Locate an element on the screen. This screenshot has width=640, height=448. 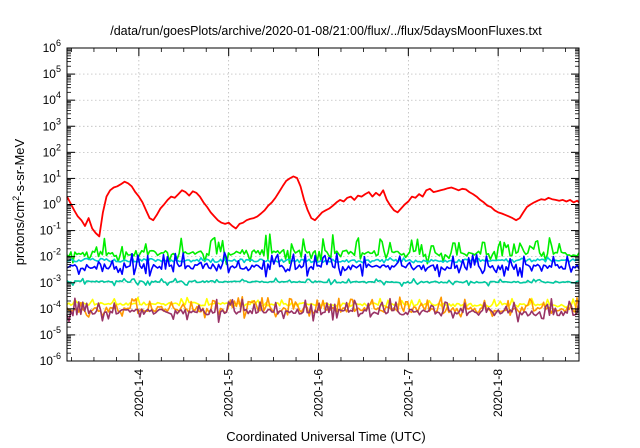
y-tick-exponent: -1 is located at coordinates (57, 226).